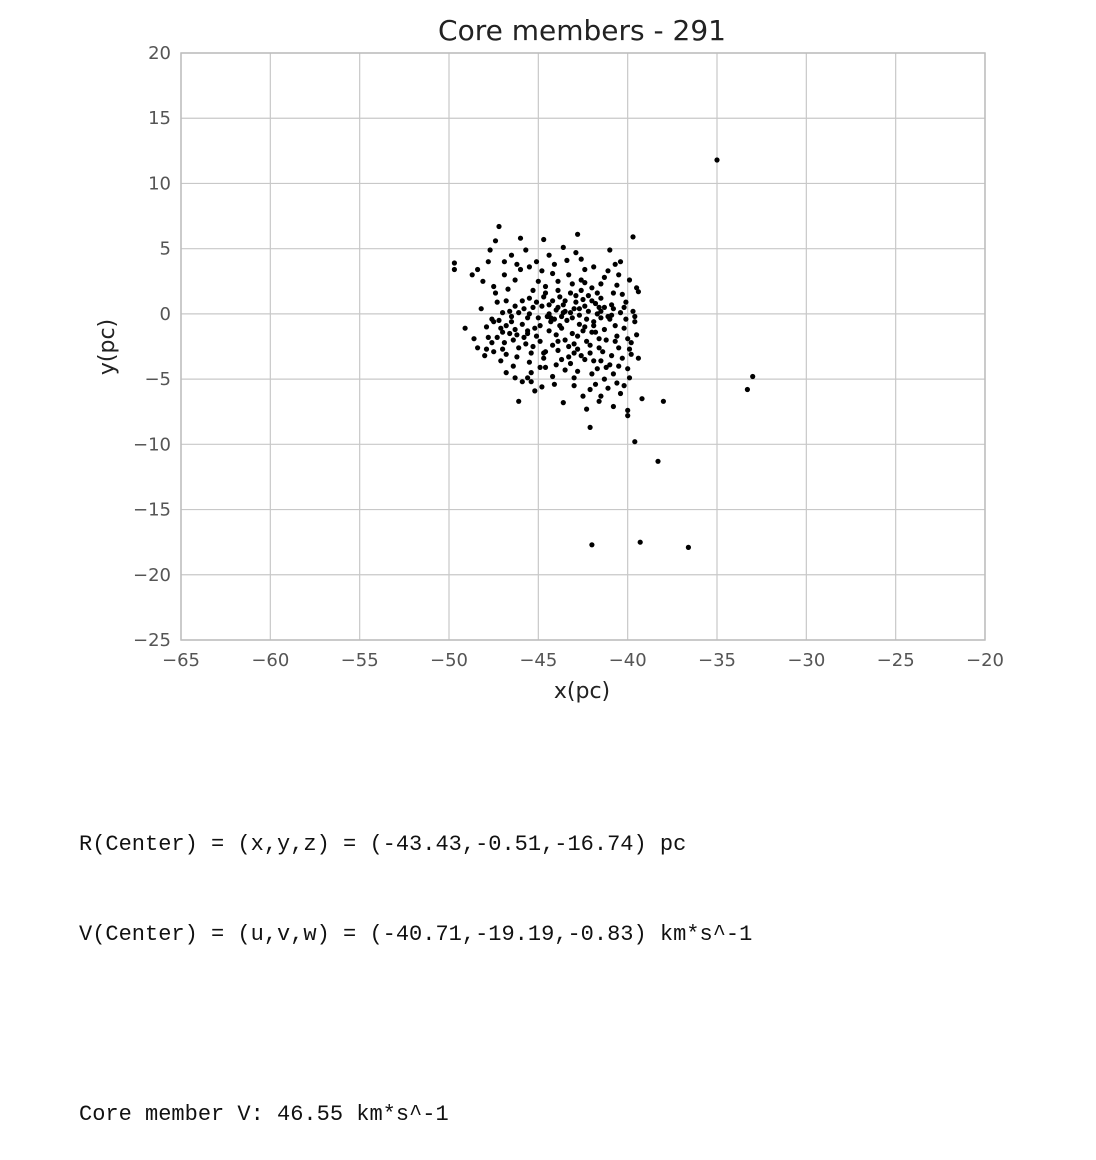  Describe the element at coordinates (152, 510) in the screenshot. I see `y-tick-label: −15` at that location.